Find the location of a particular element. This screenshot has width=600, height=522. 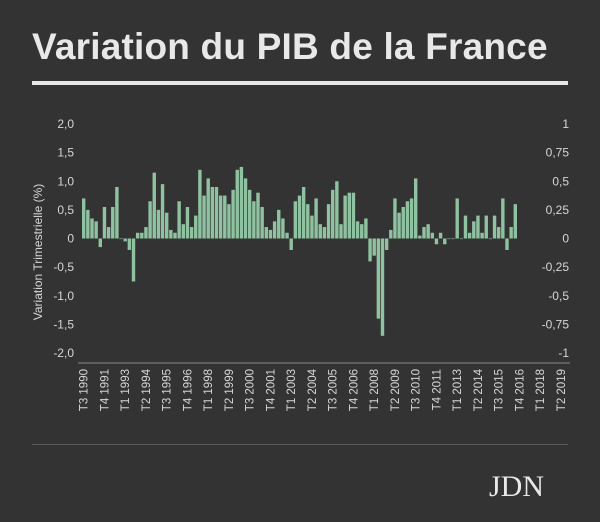

x-tick: T2 2004 is located at coordinates (313, 389).